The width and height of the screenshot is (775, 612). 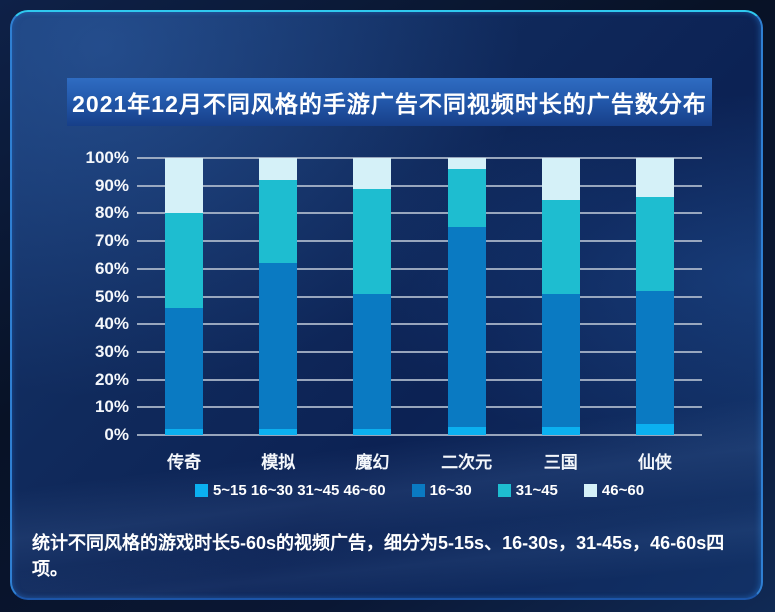 I want to click on y-axis-tick-label: 20%, so click(x=111, y=379).